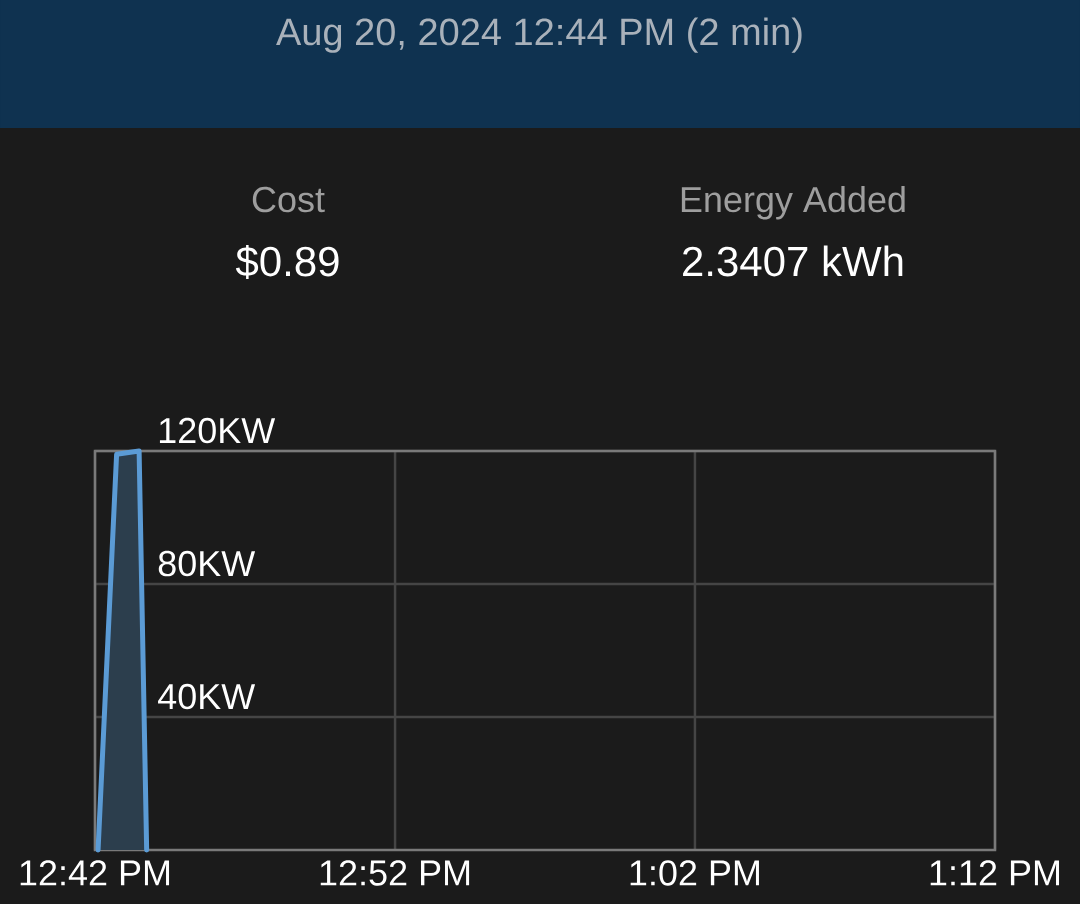  What do you see at coordinates (217, 430) in the screenshot?
I see `y-tick-label: 120KW` at bounding box center [217, 430].